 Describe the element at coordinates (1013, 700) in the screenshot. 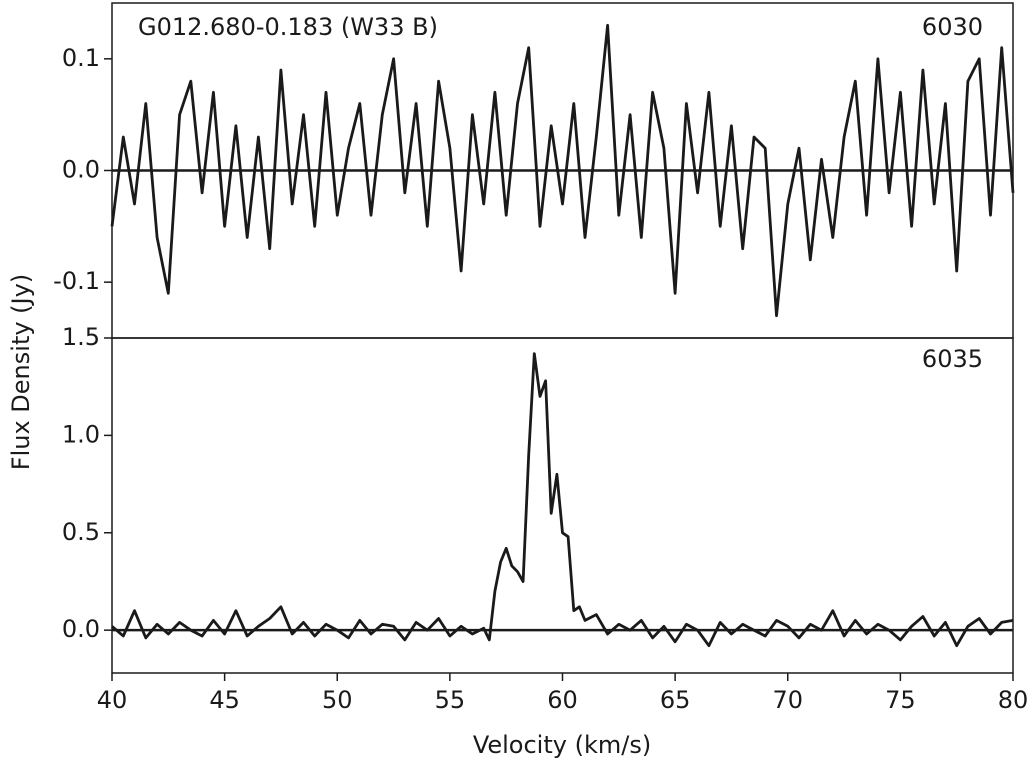

I see `x-tick-label: 80` at that location.